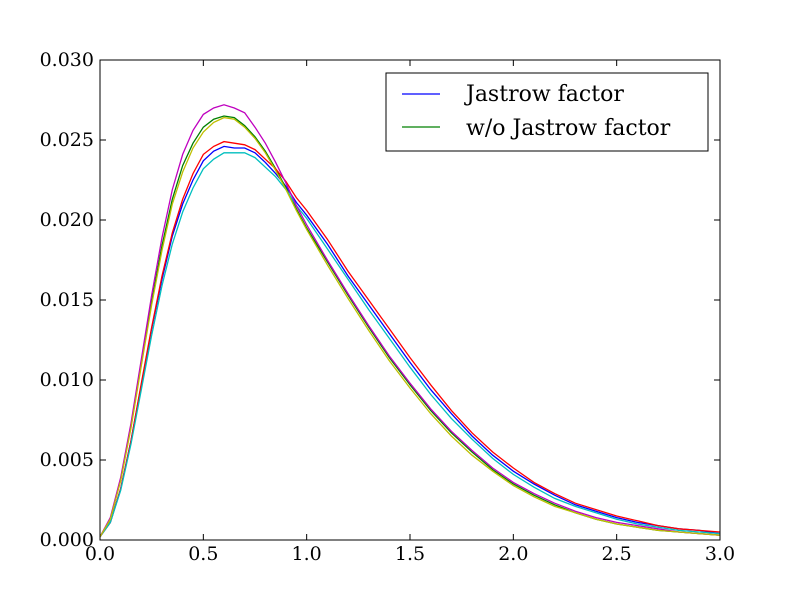  Describe the element at coordinates (67, 540) in the screenshot. I see `y-tick-label: 0.000` at that location.